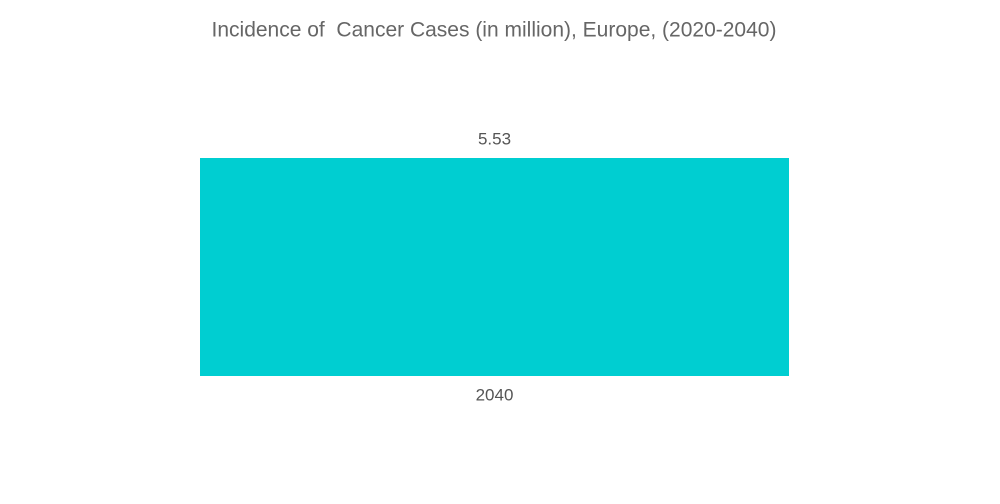 The width and height of the screenshot is (1000, 504). What do you see at coordinates (494, 138) in the screenshot?
I see `value-label: 5.53` at bounding box center [494, 138].